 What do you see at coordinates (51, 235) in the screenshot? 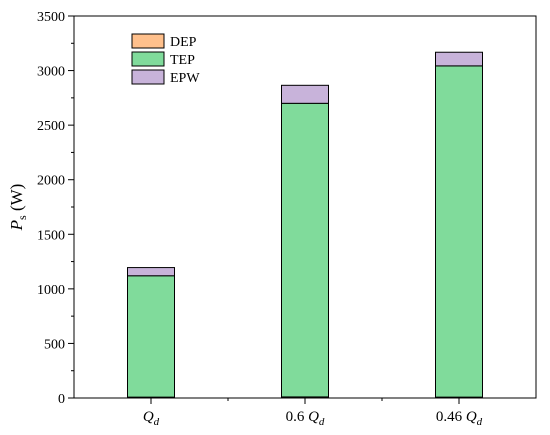
I see `y-tick-label: 1500` at bounding box center [51, 235].